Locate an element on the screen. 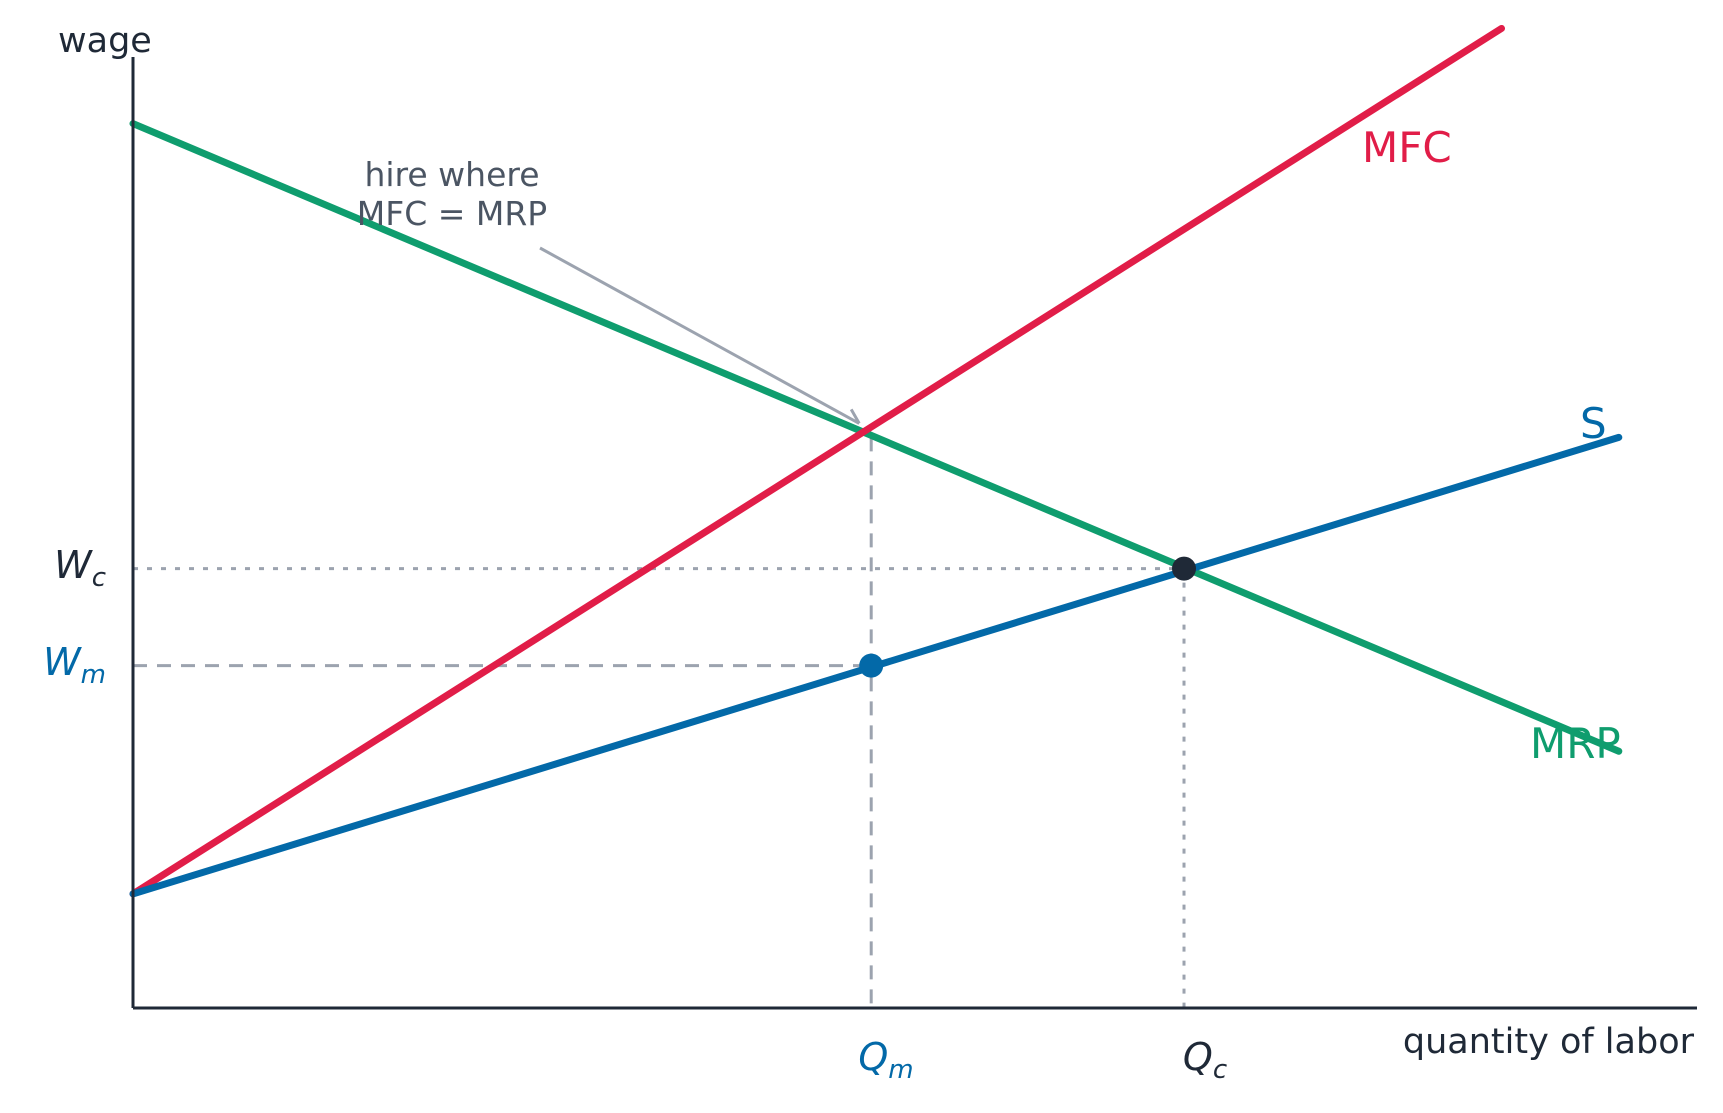  mrp-label: MRP is located at coordinates (1575, 743).